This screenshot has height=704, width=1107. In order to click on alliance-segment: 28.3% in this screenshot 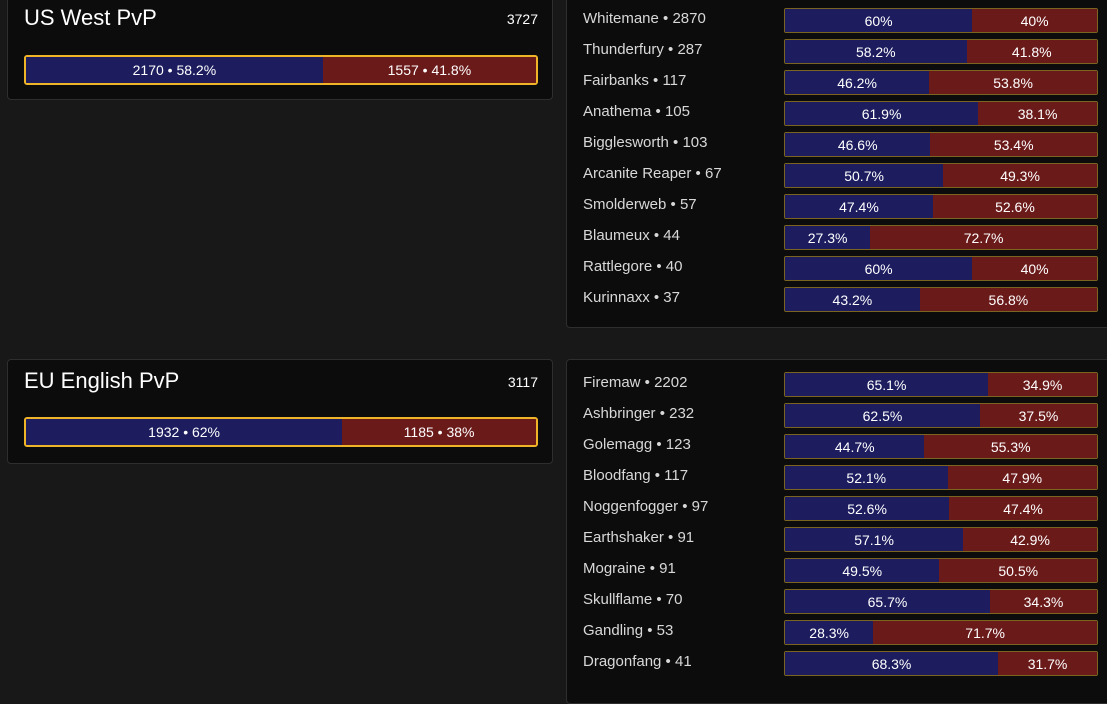, I will do `click(829, 632)`.